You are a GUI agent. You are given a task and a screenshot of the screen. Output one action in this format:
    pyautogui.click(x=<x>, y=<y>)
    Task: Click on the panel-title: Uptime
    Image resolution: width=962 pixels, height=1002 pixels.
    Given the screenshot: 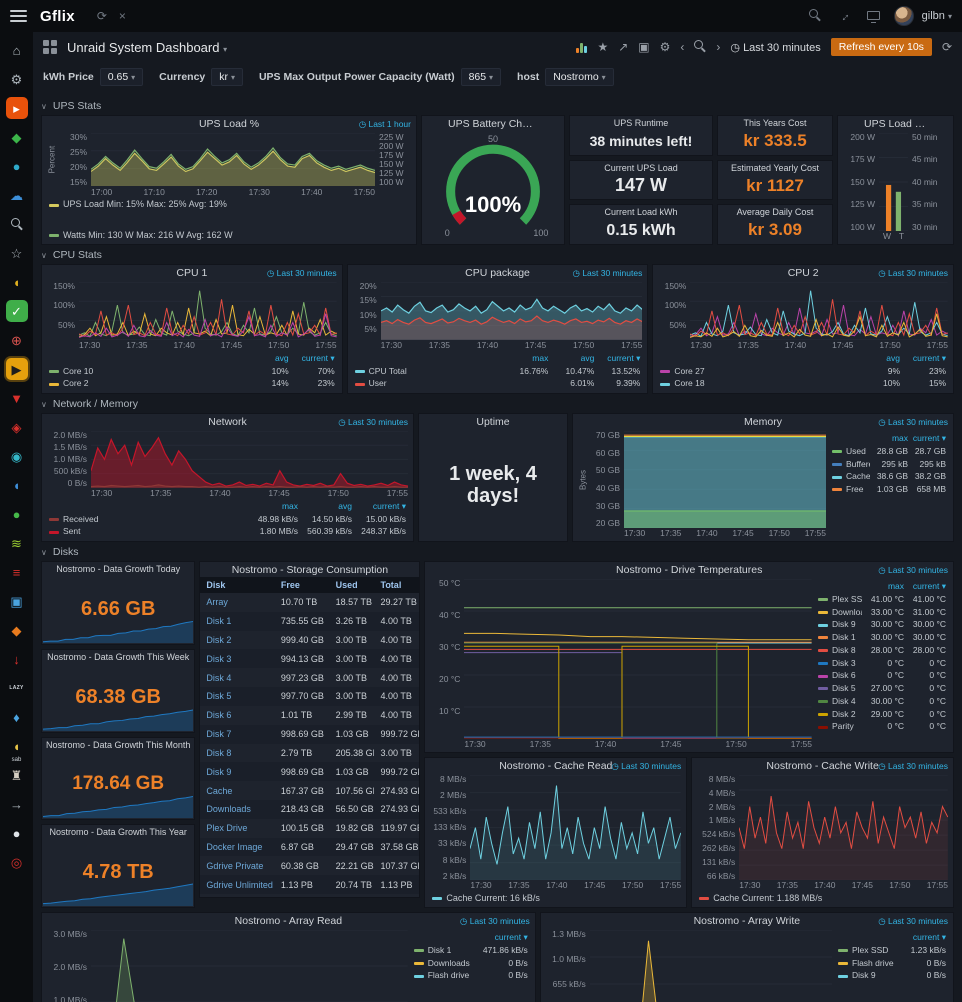 What is the action you would take?
    pyautogui.click(x=493, y=422)
    